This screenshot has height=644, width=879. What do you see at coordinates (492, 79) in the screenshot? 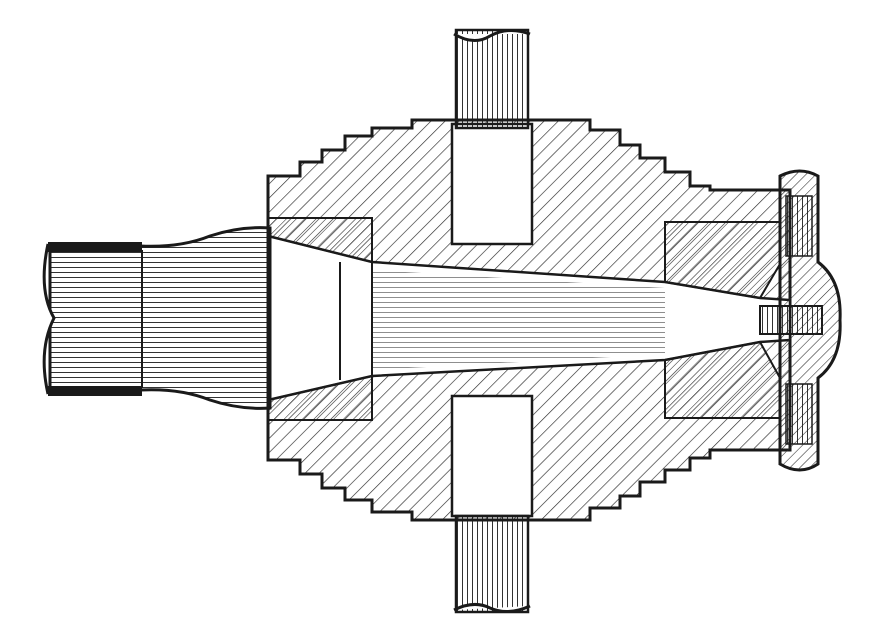
I see `upper-spoke` at bounding box center [492, 79].